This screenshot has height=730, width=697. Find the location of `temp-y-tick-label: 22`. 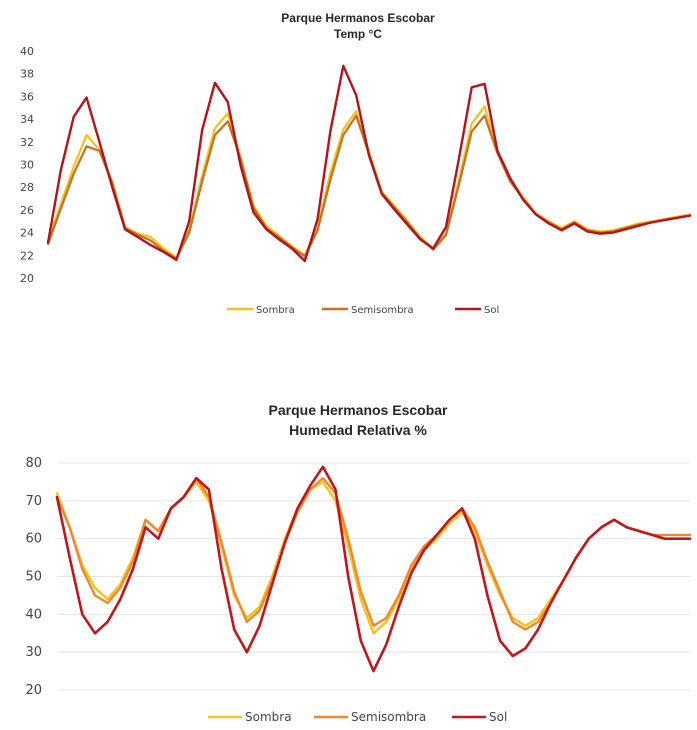

temp-y-tick-label: 22 is located at coordinates (27, 255).